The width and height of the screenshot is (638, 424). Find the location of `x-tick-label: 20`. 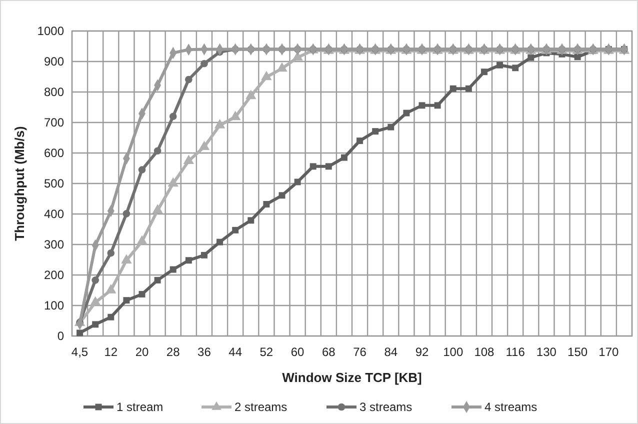

x-tick-label: 20 is located at coordinates (142, 352).